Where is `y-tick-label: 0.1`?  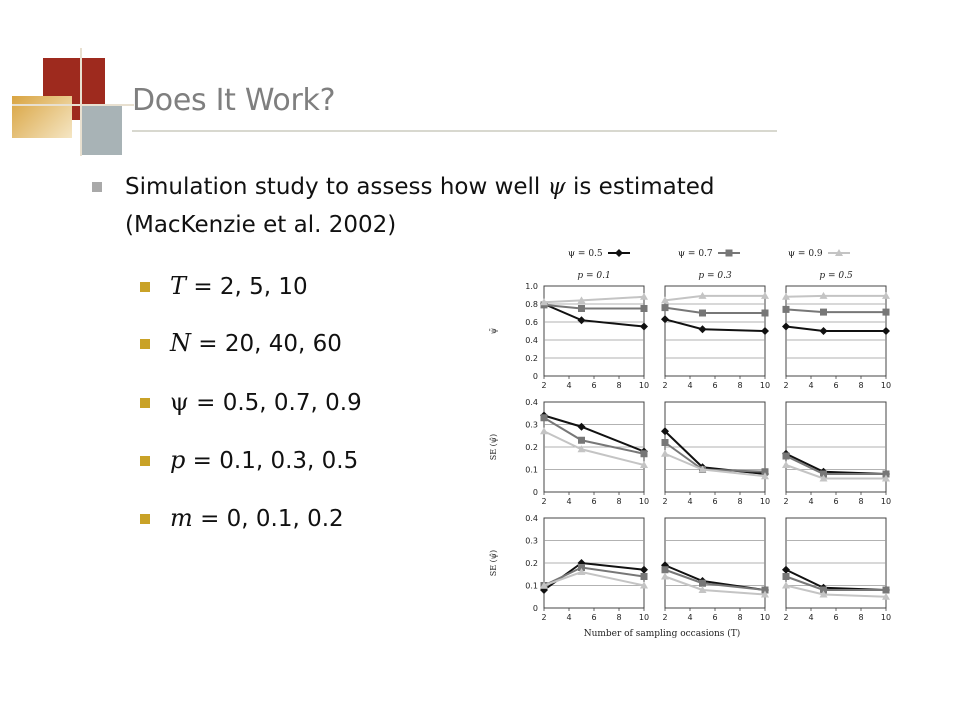 y-tick-label: 0.1 is located at coordinates (531, 470).